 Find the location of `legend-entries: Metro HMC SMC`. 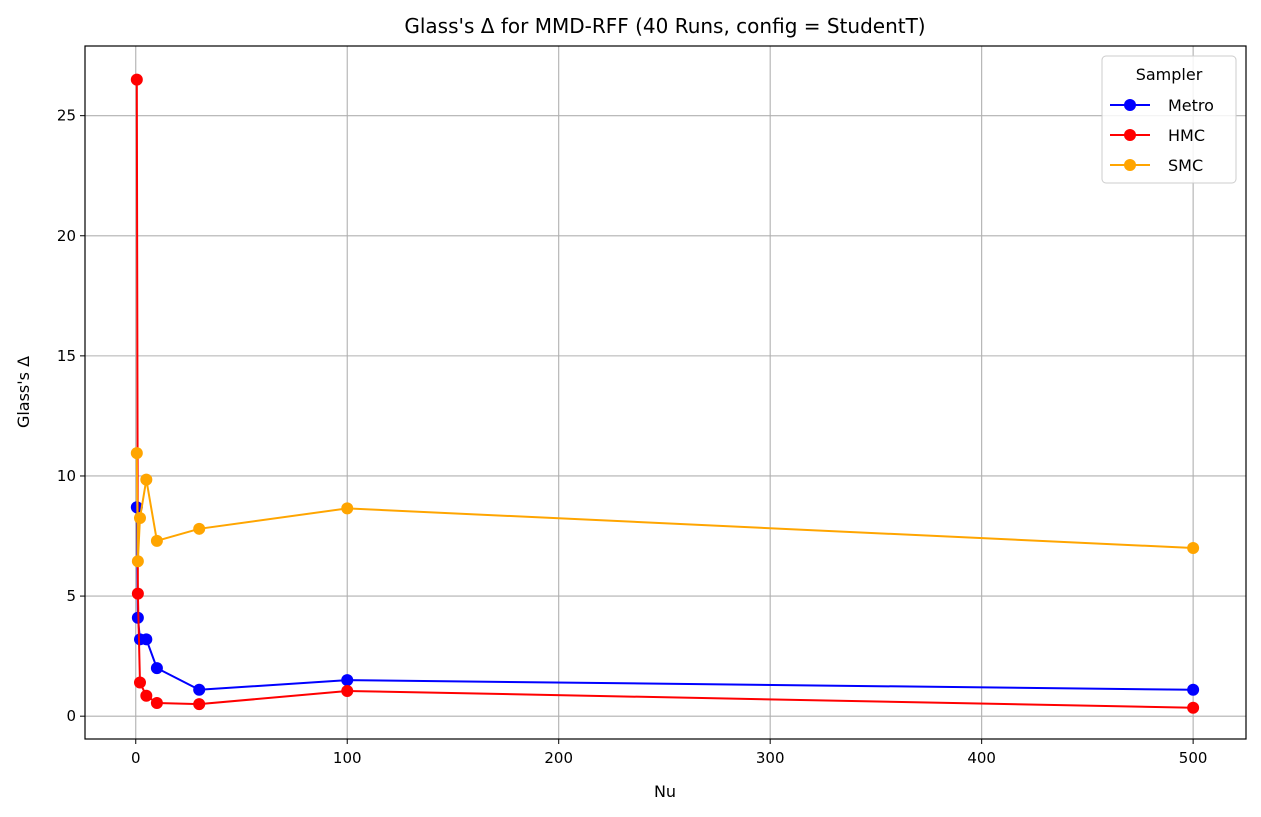

legend-entries: Metro HMC SMC is located at coordinates (1162, 135).